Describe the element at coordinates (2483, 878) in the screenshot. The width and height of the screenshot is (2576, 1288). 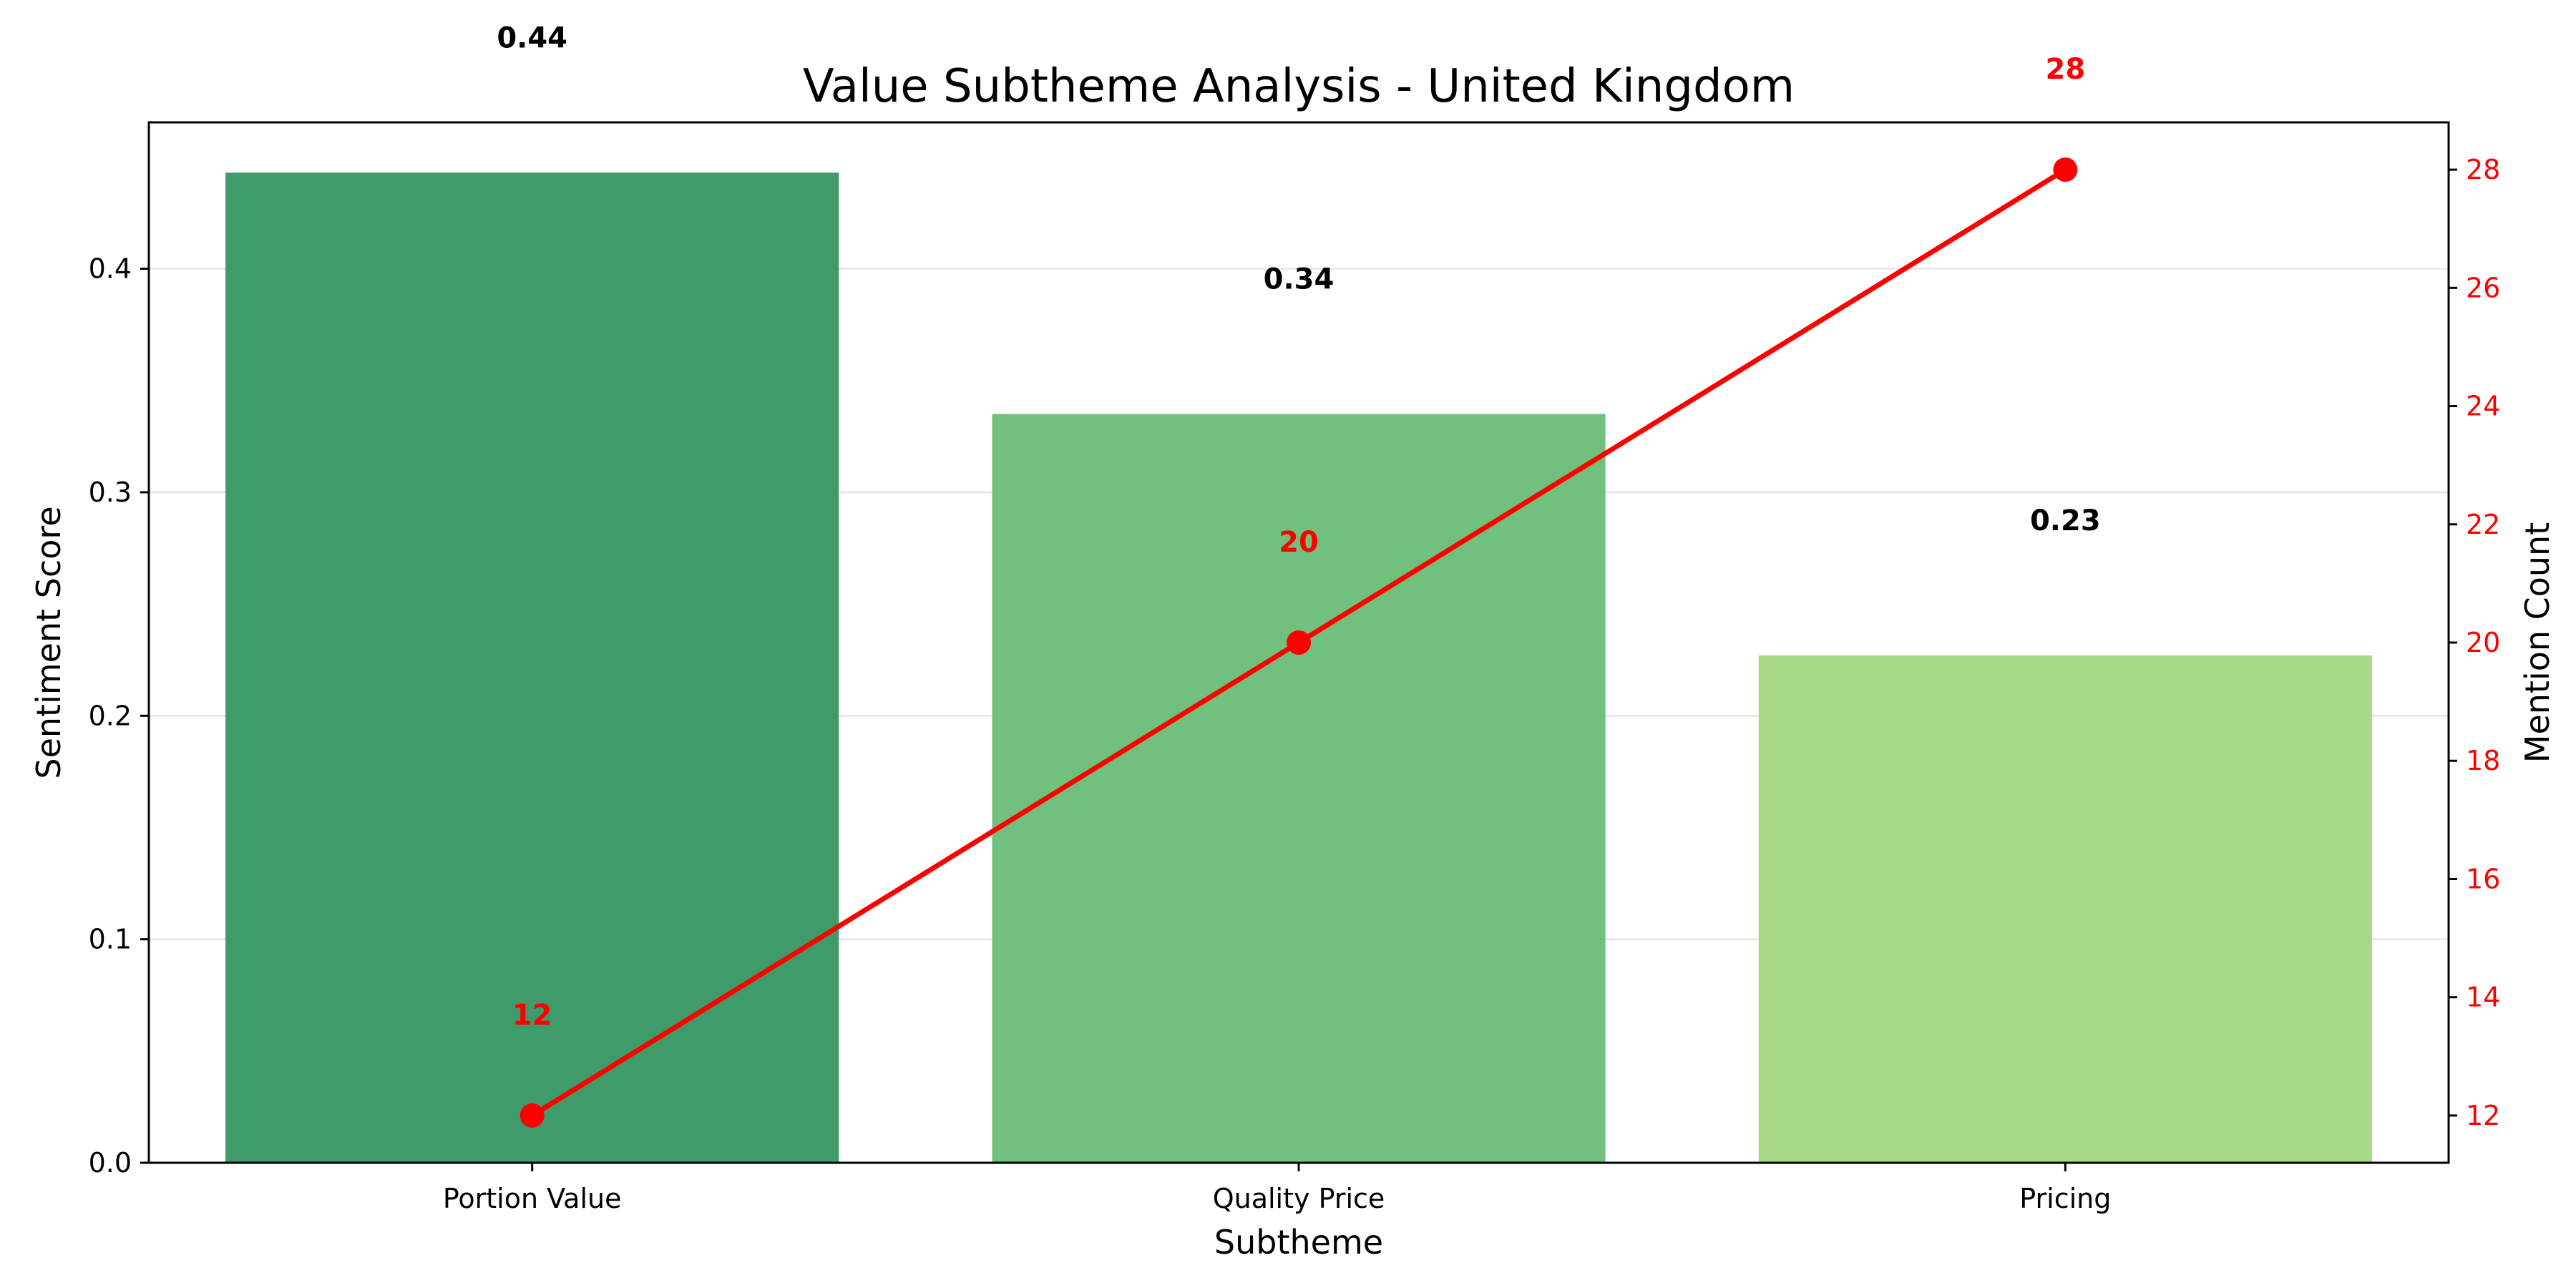
I see `y2-tick-label: 16` at that location.